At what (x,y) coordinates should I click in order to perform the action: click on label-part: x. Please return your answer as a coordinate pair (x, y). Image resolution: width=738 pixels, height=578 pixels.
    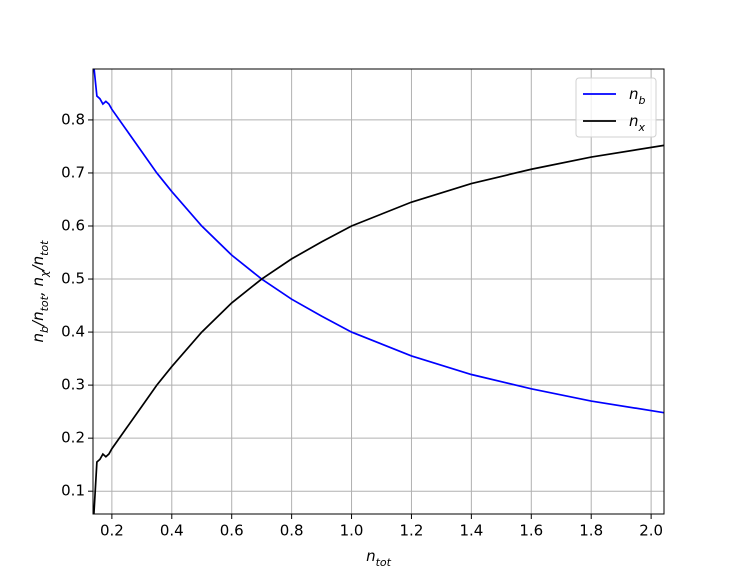
    Looking at the image, I should click on (642, 127).